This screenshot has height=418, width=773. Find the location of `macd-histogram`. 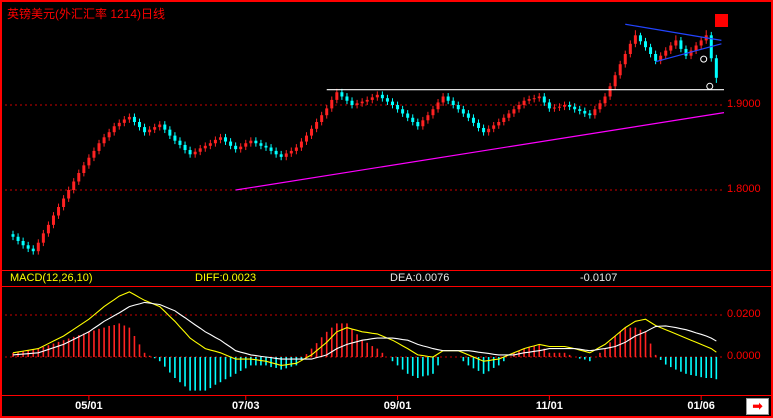

macd-histogram is located at coordinates (365, 357).